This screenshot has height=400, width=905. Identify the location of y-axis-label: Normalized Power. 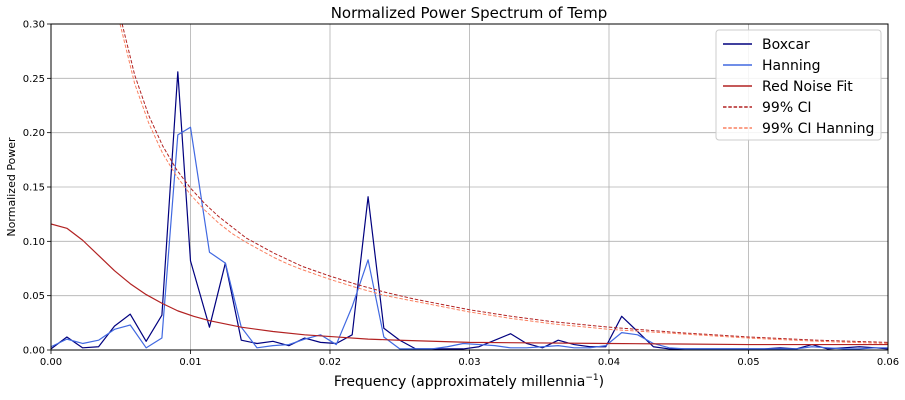
(11, 187).